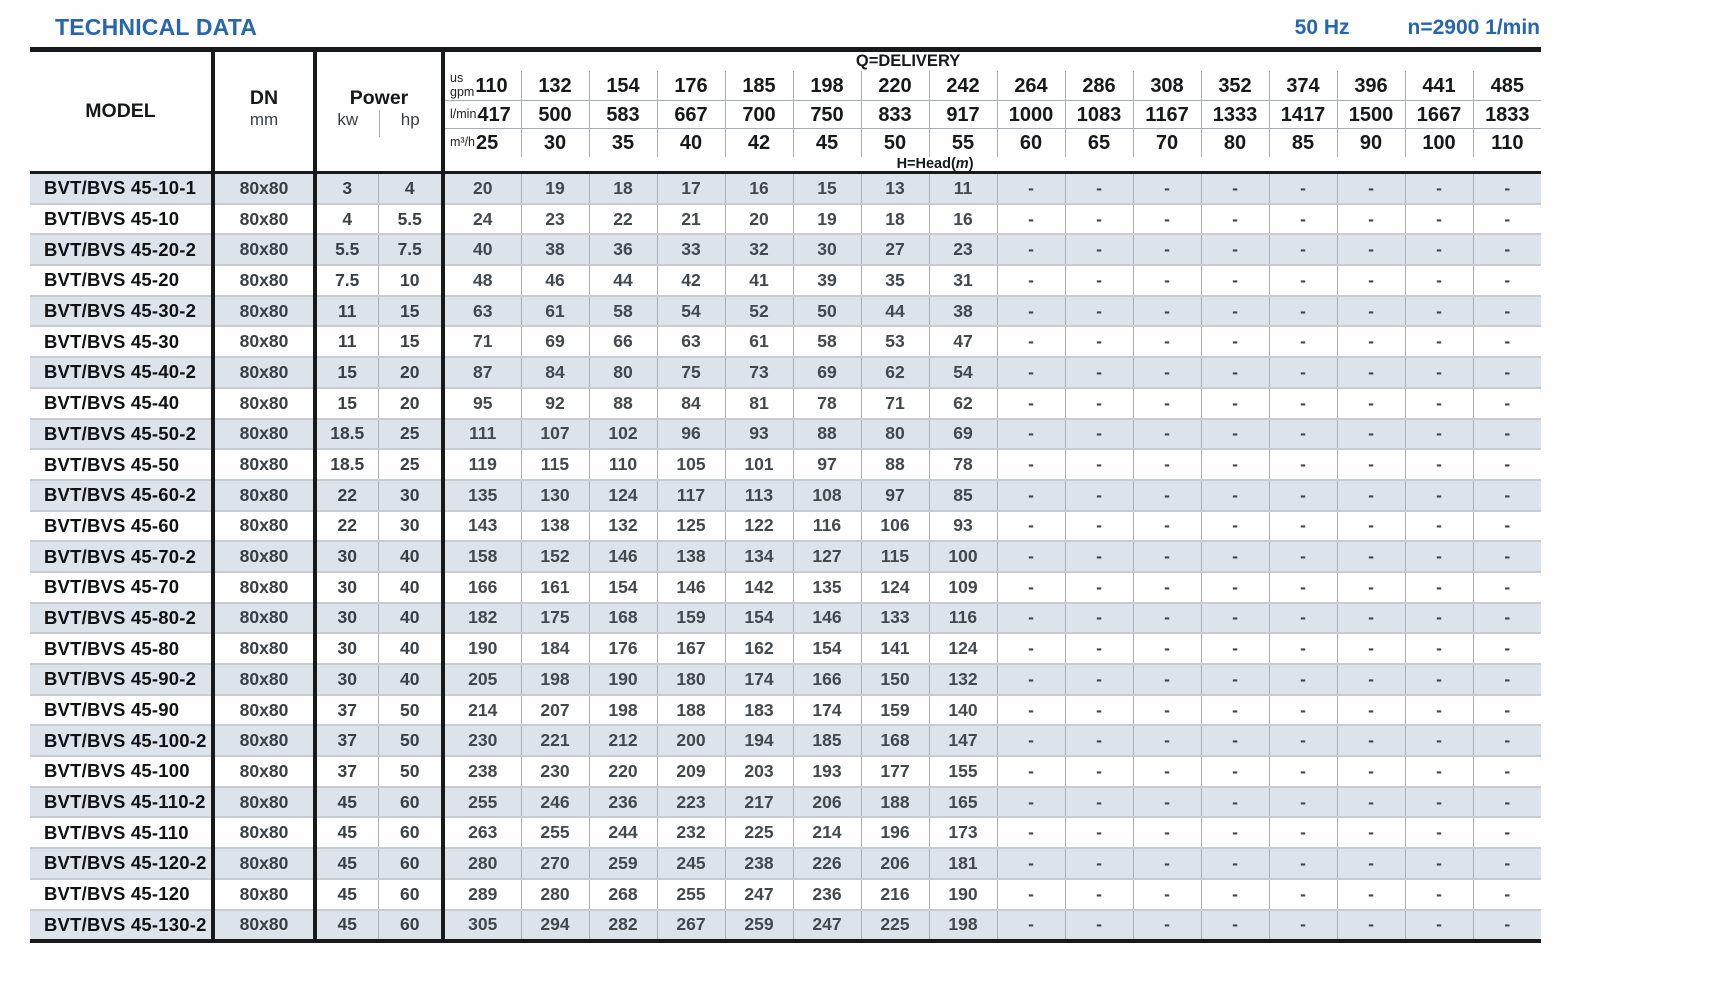 This screenshot has height=1000, width=1710. Describe the element at coordinates (122, 249) in the screenshot. I see `model-cell: BVT/BVS 45-20-2` at that location.